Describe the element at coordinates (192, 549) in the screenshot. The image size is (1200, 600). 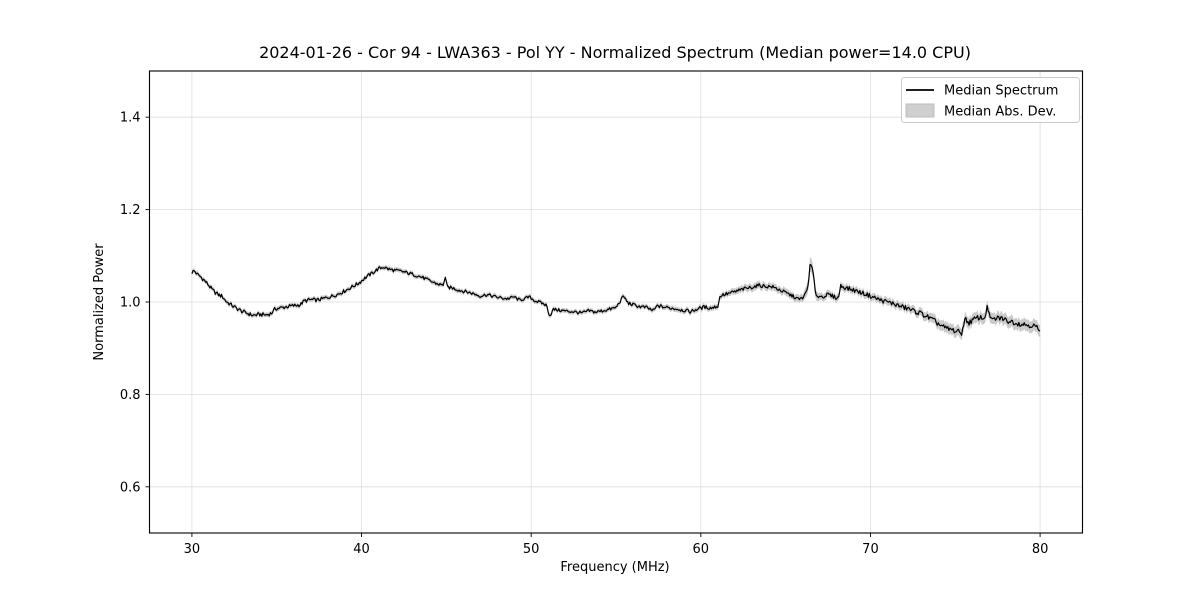
I see `x-tick-label: 30` at that location.